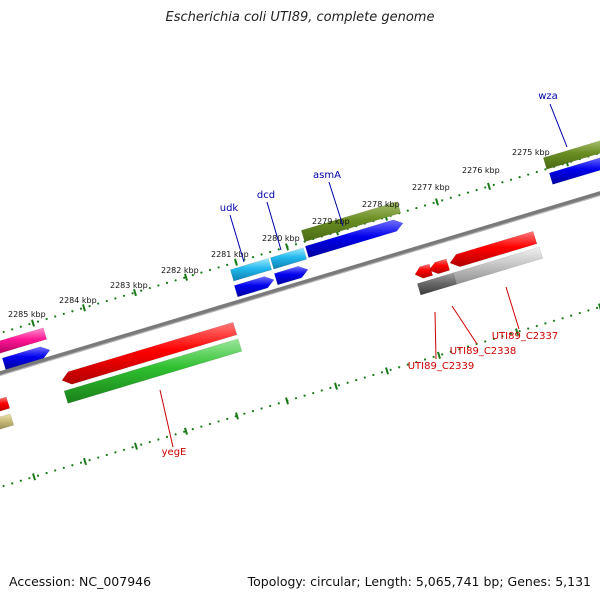 This screenshot has width=600, height=600. I want to click on kbp-tick-label: 2282 kbp, so click(180, 270).